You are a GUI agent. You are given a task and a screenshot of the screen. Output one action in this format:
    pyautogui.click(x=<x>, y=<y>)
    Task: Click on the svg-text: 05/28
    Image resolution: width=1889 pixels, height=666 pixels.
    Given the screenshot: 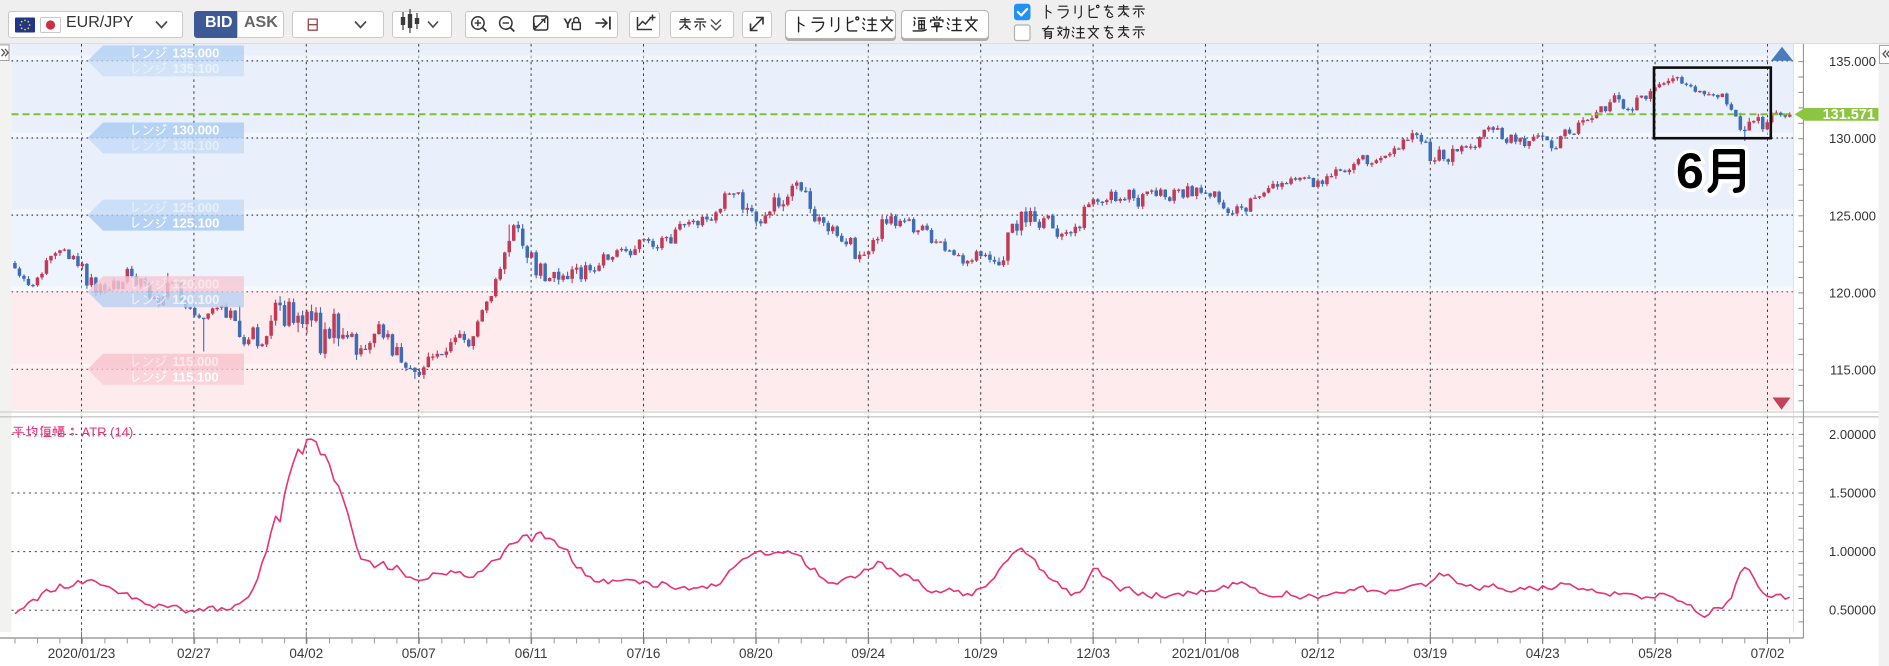 What is the action you would take?
    pyautogui.click(x=1655, y=653)
    